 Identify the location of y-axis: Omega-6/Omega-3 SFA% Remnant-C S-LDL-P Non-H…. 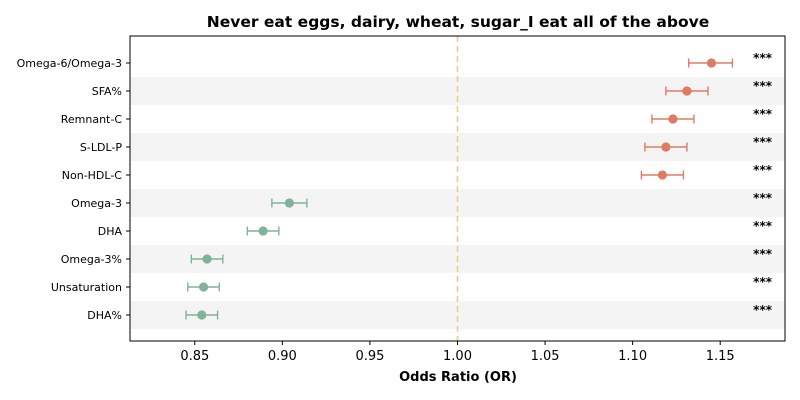
(73, 189).